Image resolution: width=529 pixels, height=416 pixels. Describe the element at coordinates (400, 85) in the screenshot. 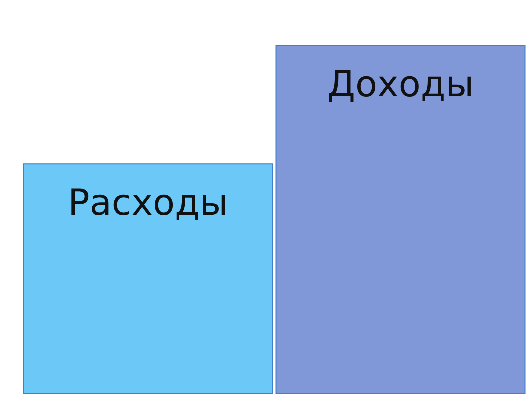

I see `x-tick-label: Доходы` at that location.